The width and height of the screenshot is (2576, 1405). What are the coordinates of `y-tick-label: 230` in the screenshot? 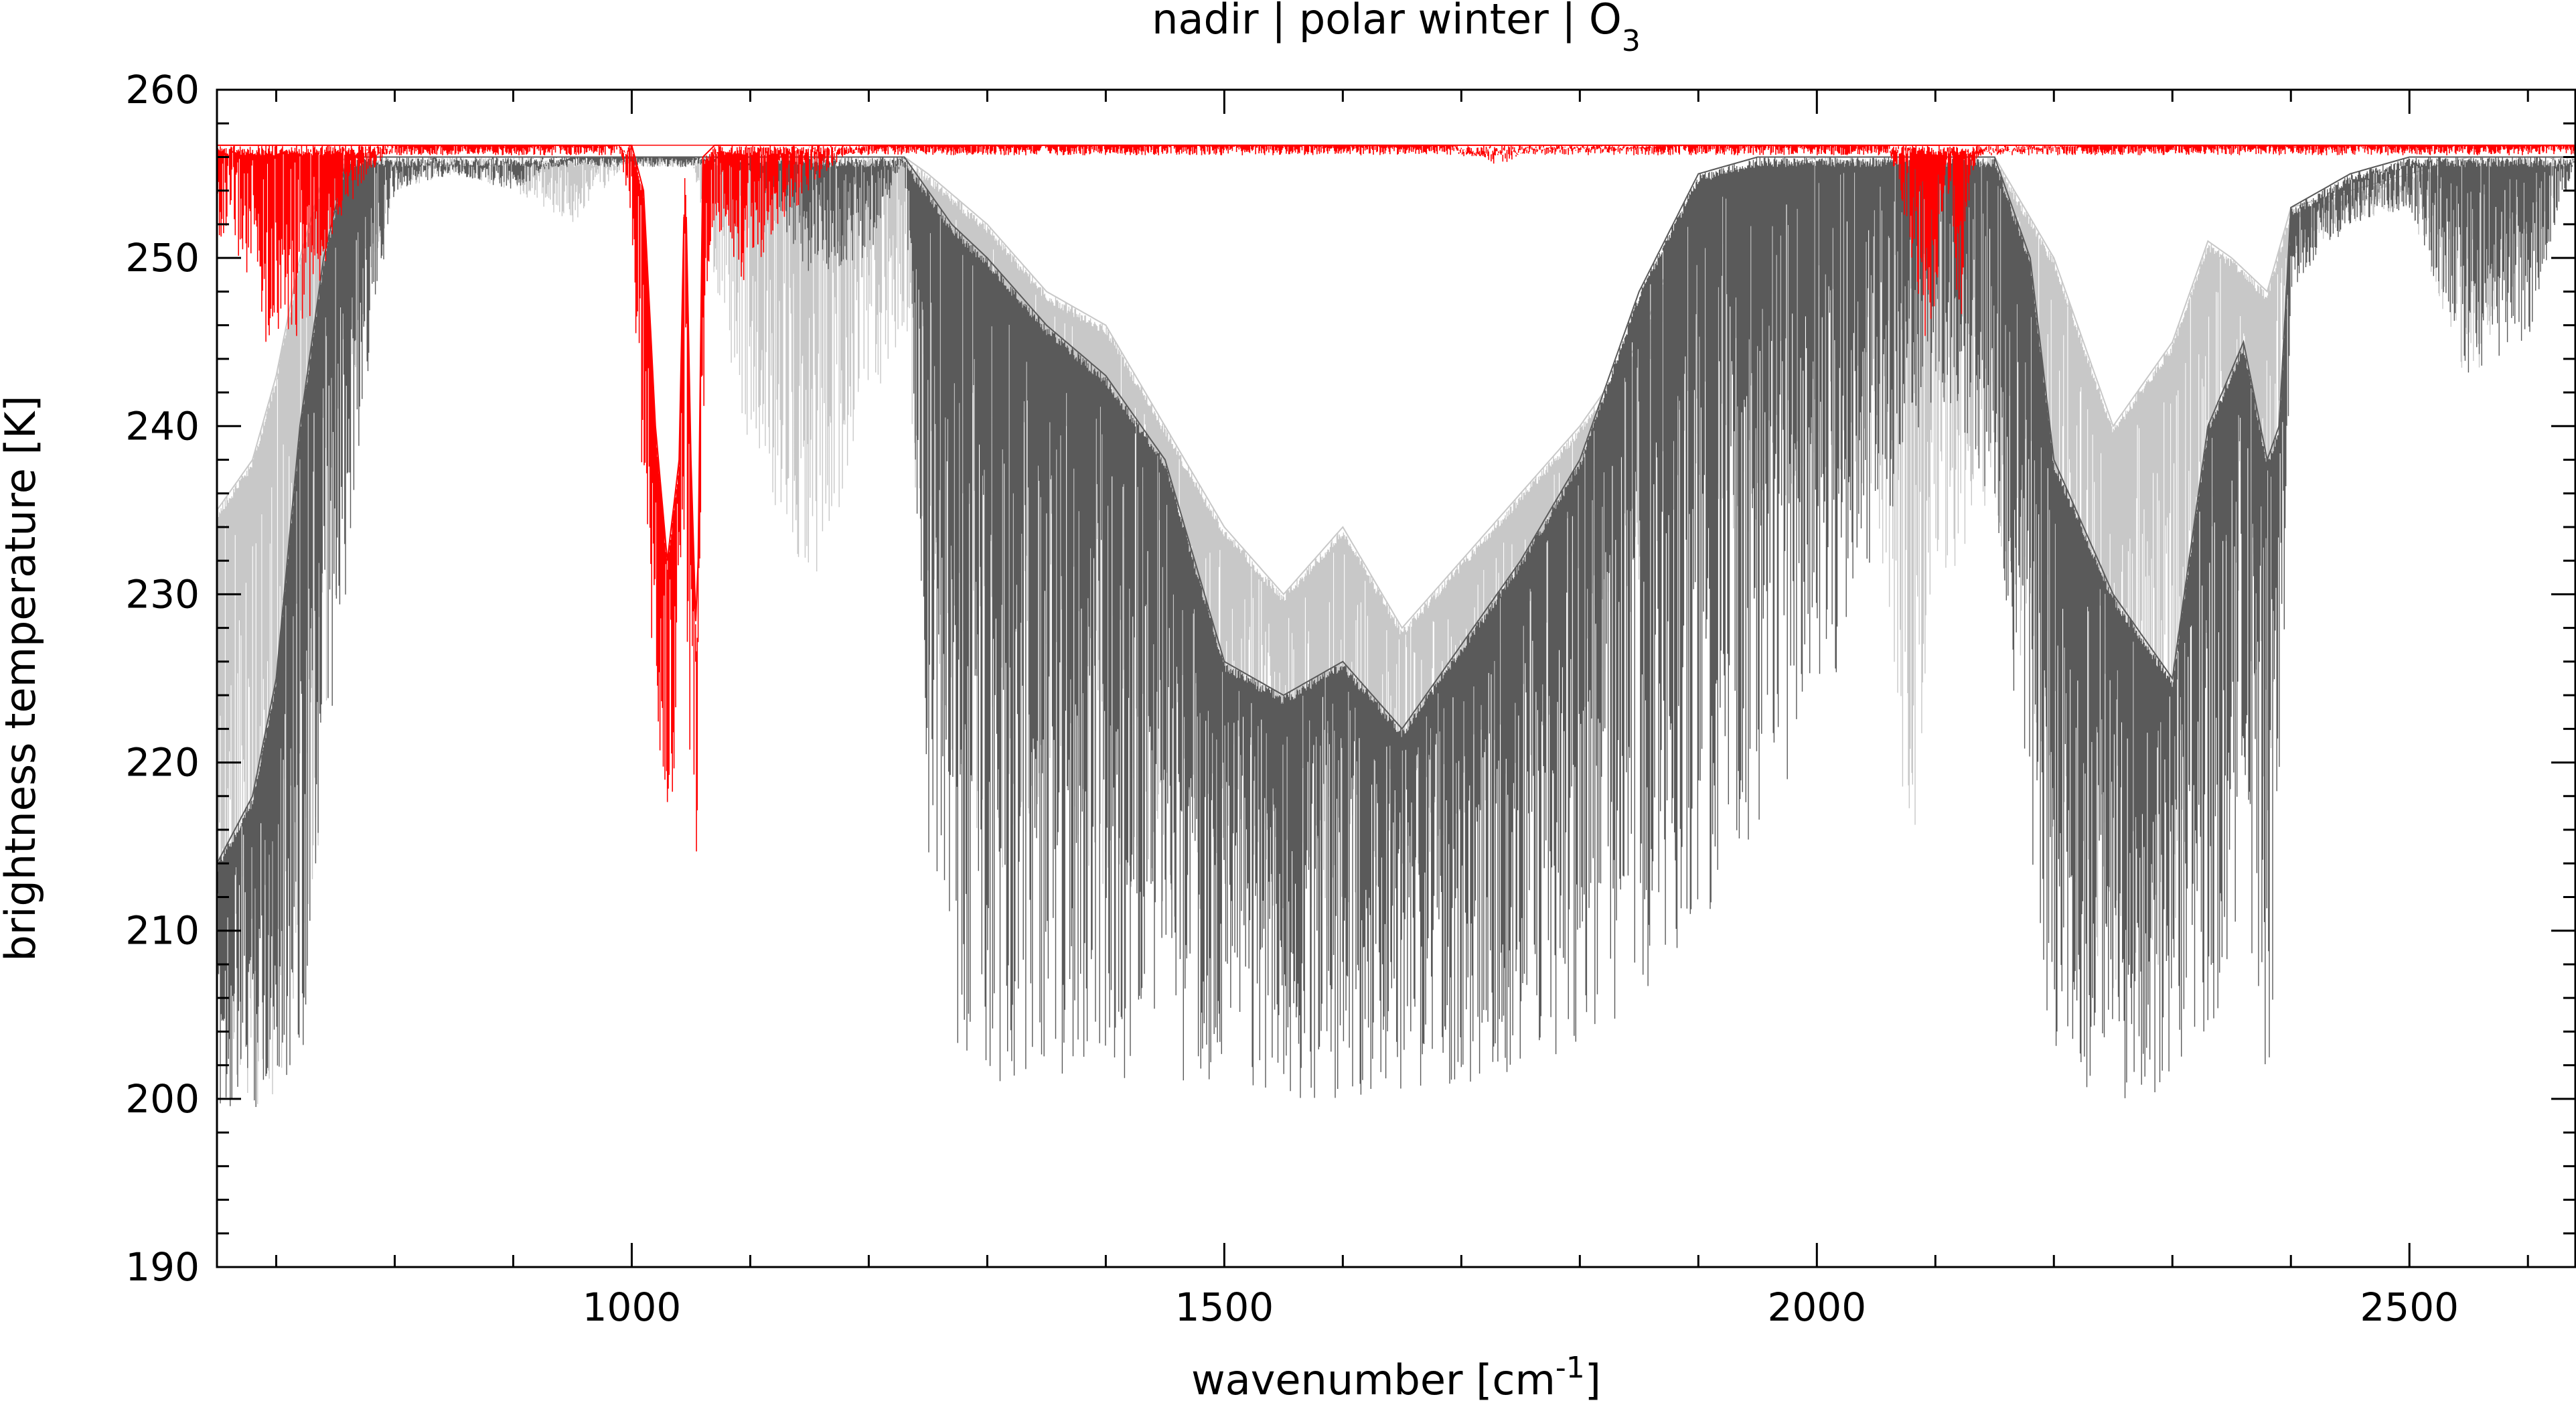 It's located at (162, 594).